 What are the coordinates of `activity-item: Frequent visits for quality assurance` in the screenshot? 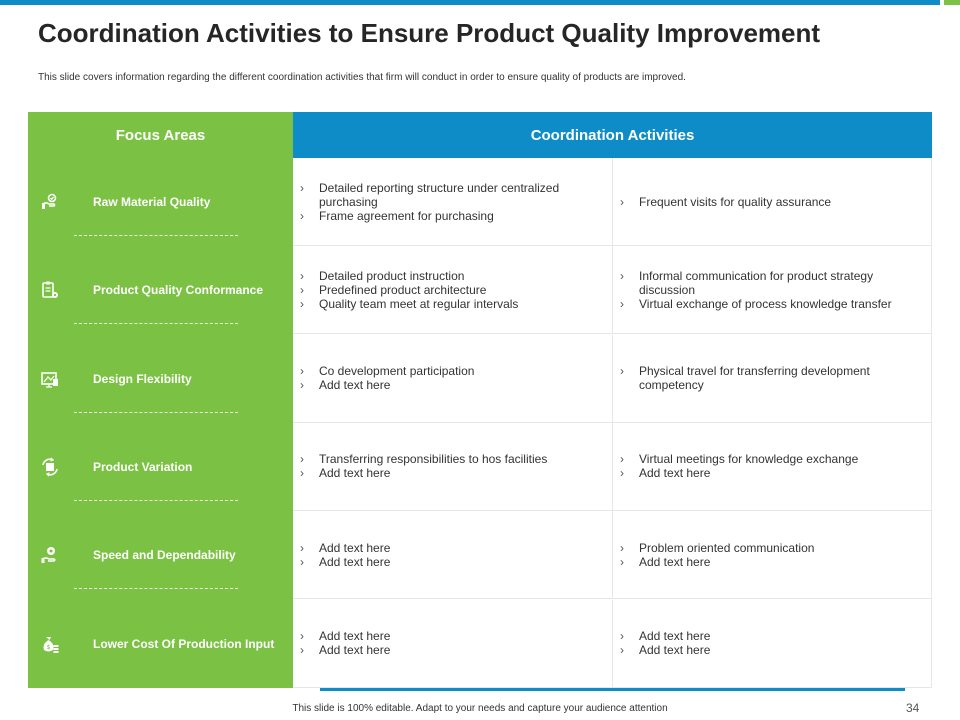 It's located at (725, 202).